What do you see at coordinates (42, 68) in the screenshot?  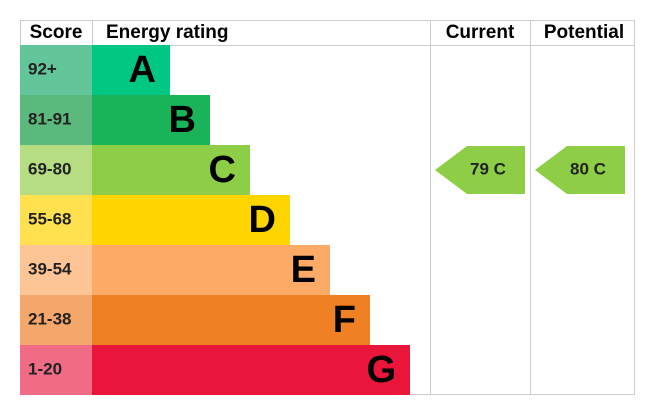 I see `score-label: 92+` at bounding box center [42, 68].